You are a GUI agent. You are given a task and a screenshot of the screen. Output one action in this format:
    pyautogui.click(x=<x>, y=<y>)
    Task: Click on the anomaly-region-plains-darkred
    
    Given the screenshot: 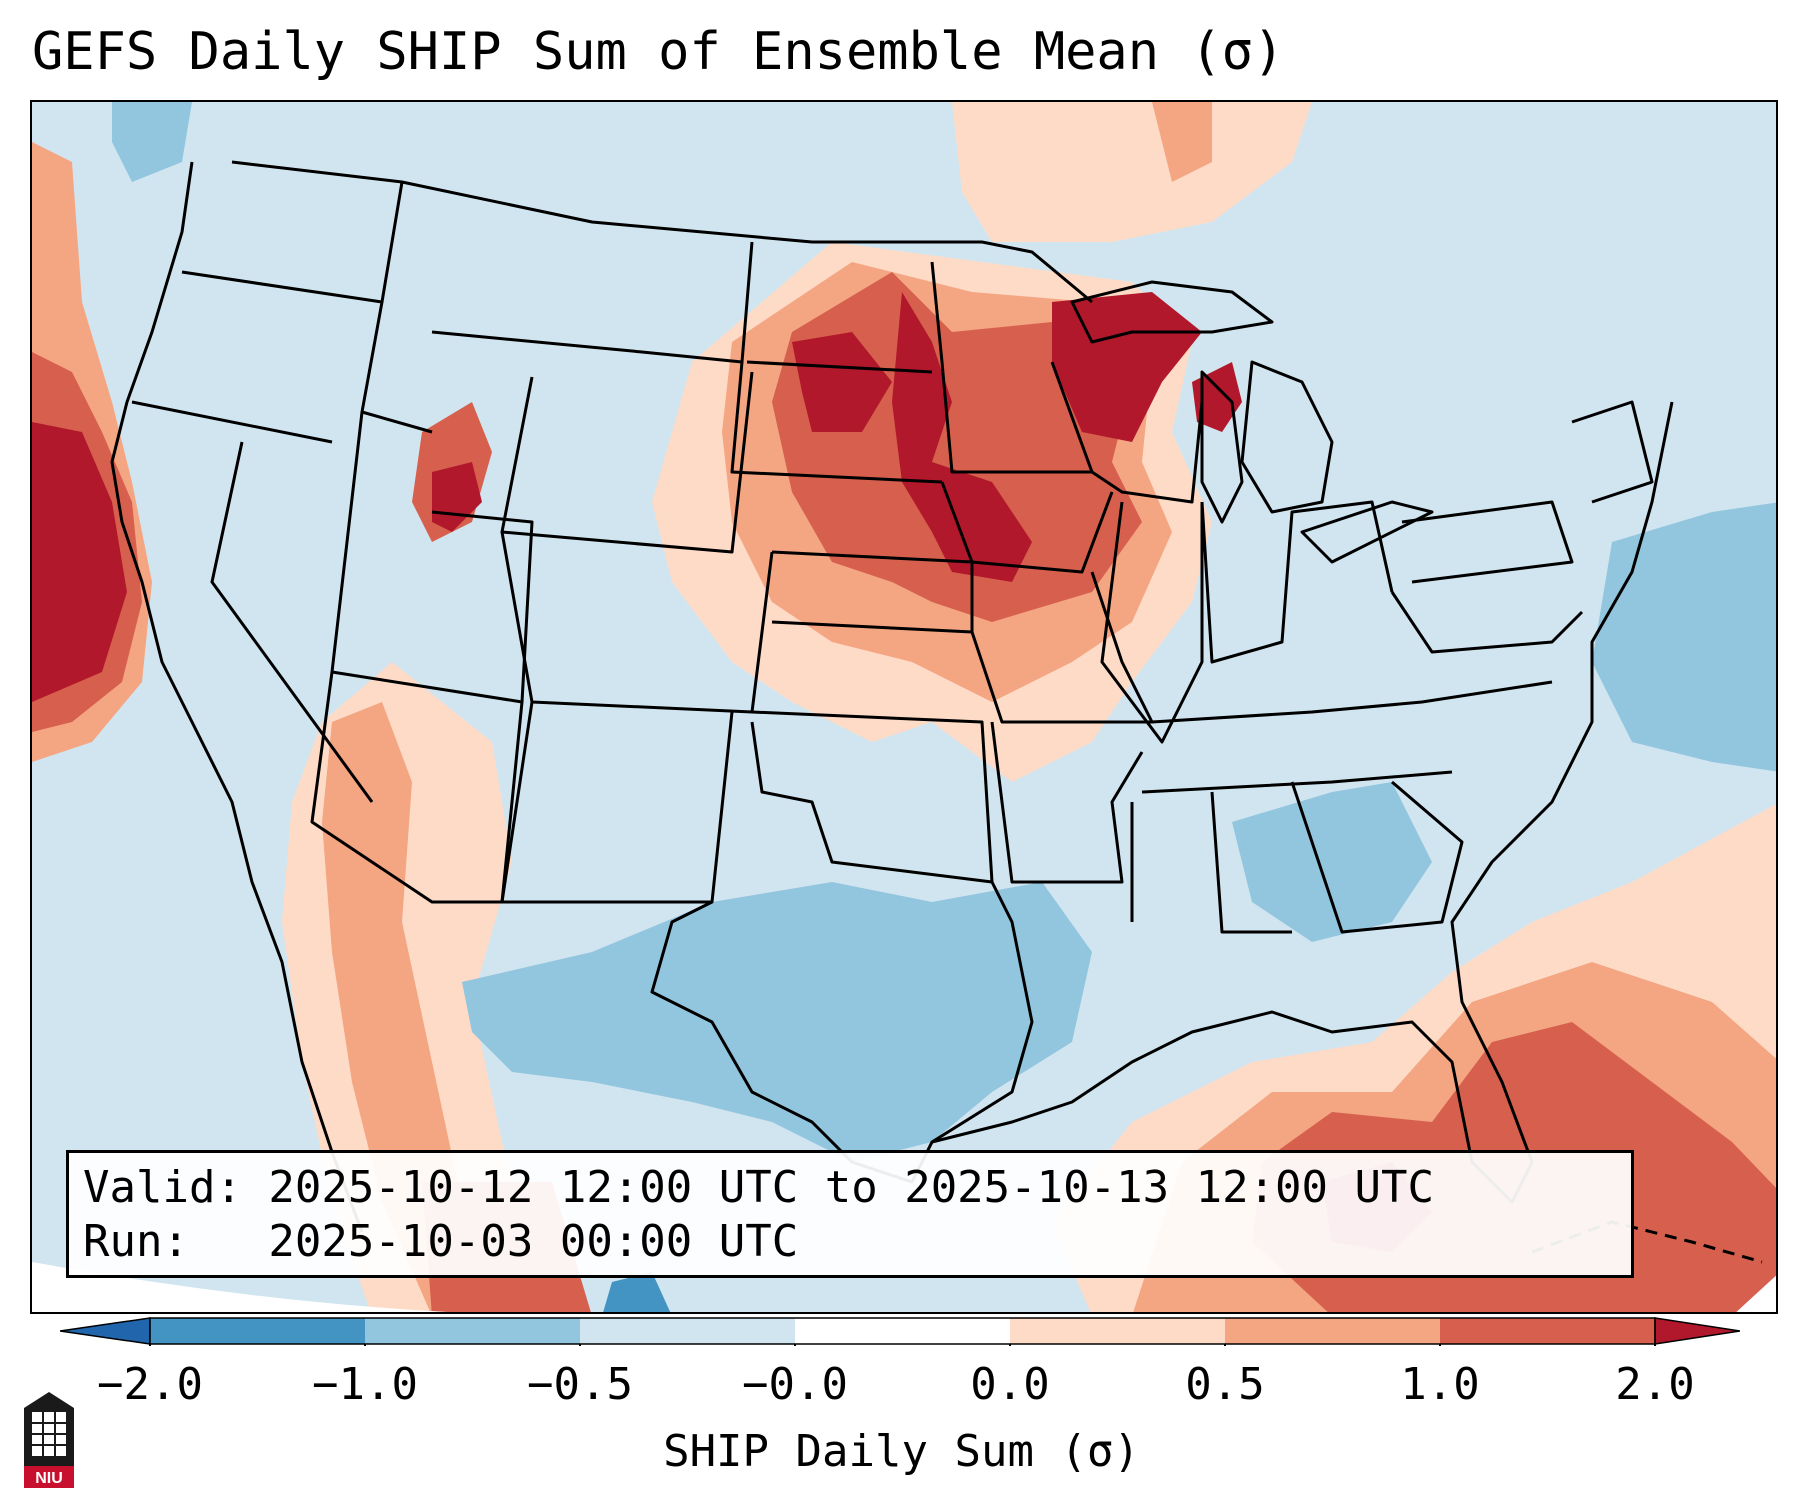 What is the action you would take?
    pyautogui.click(x=962, y=437)
    